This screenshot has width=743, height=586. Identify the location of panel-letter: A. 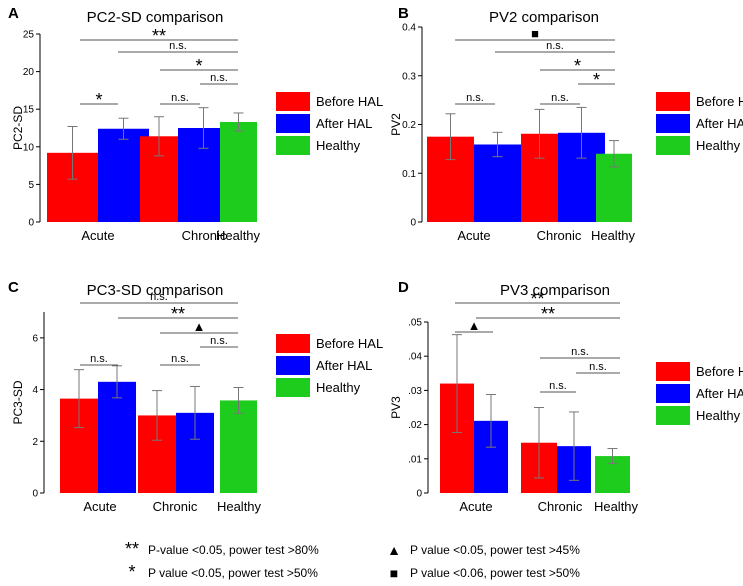
(13, 13).